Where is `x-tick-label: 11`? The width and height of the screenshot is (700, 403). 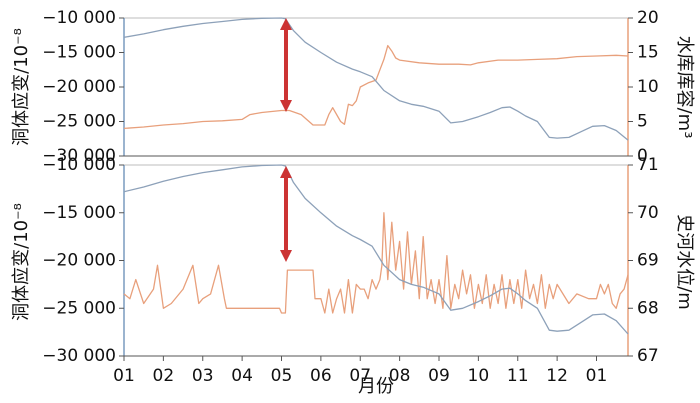 x-tick-label: 11 is located at coordinates (518, 376).